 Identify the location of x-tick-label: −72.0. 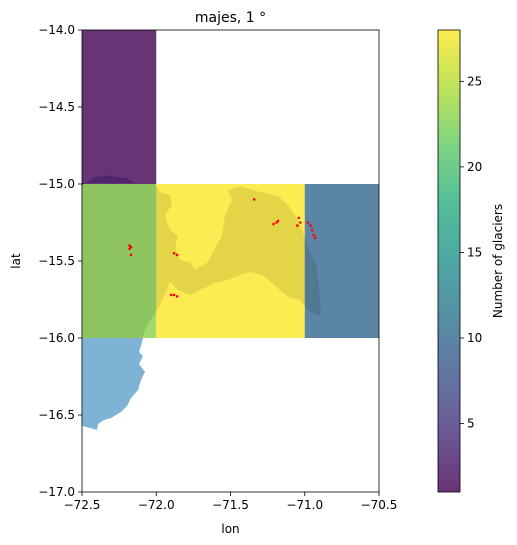
(156, 505).